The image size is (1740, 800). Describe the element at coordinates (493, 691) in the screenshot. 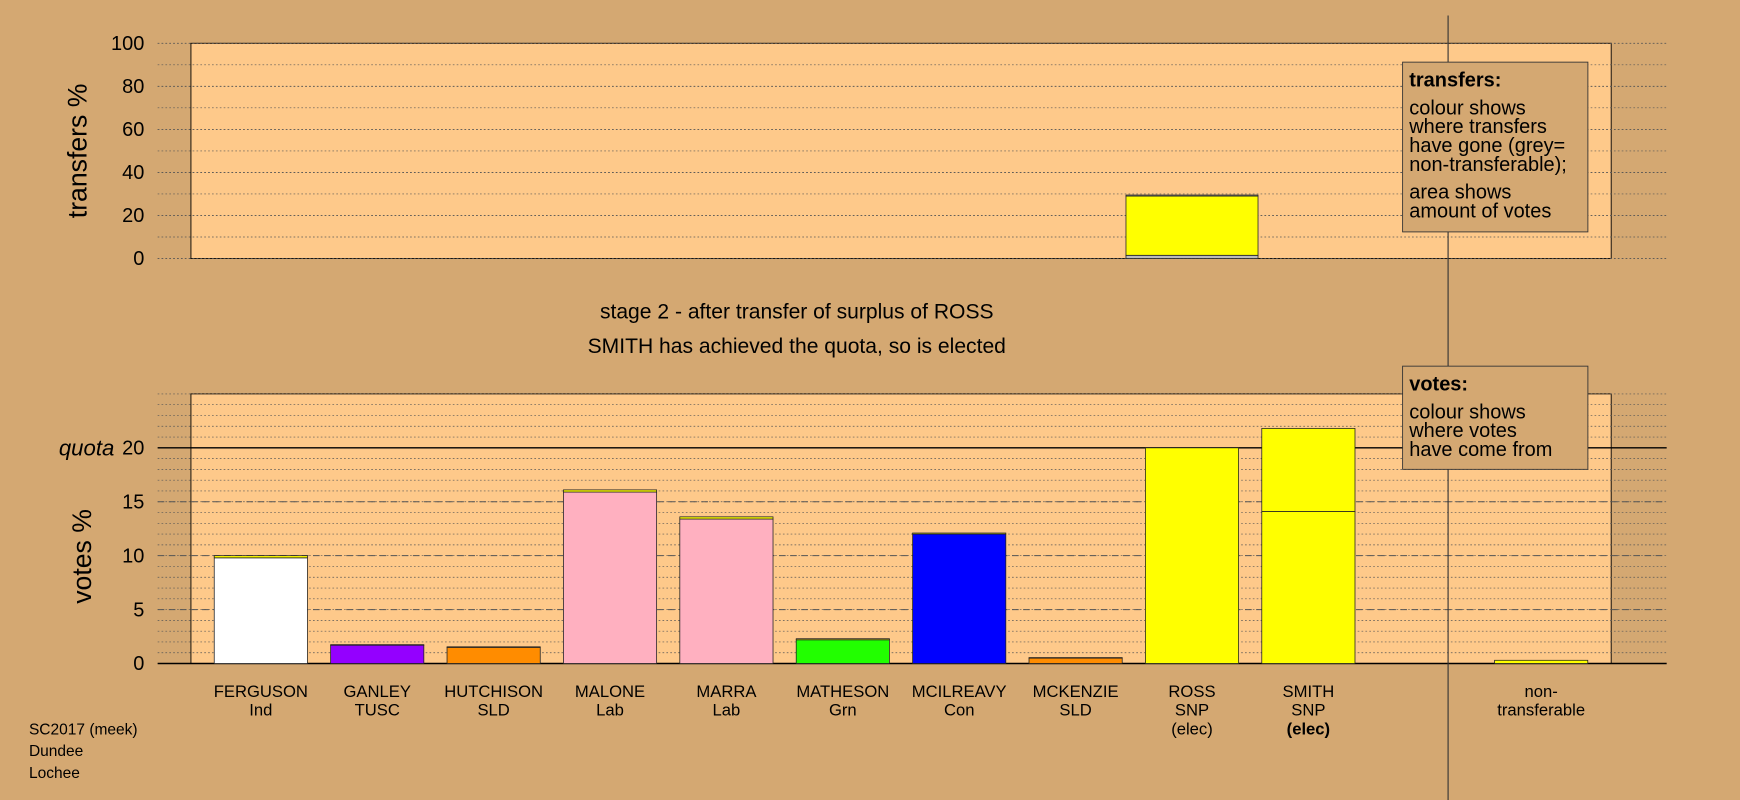

I see `x-tick-label: HUTCHISON` at that location.